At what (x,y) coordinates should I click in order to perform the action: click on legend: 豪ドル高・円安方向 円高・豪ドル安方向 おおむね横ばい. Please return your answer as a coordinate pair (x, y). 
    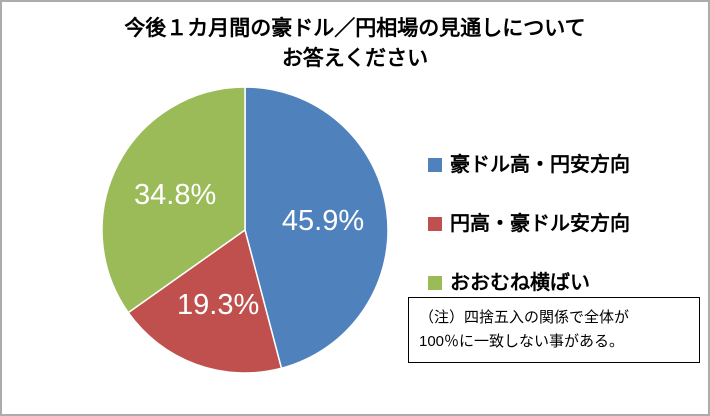
    Looking at the image, I should click on (529, 224).